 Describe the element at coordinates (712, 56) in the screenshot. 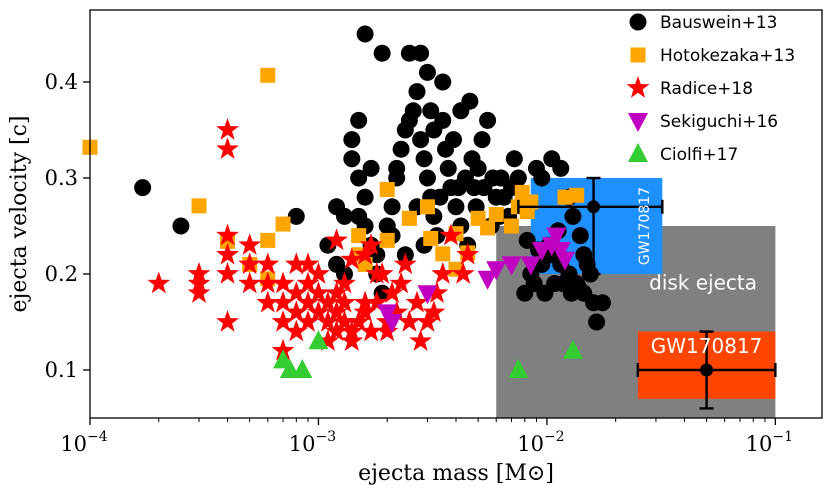

I see `legend-item-1: Hotokezaka+13` at that location.